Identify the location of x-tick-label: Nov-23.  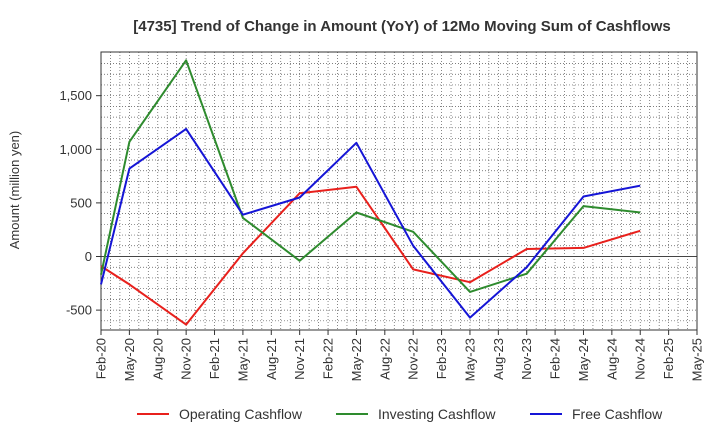
(526, 359).